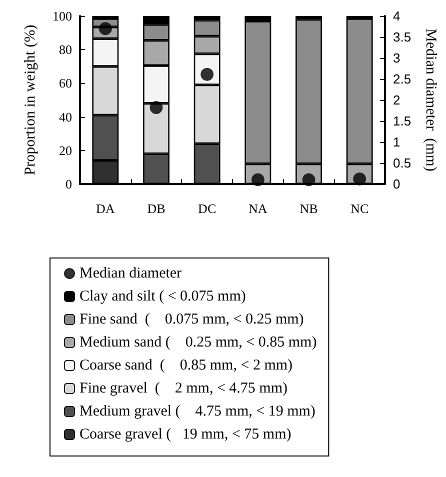  Describe the element at coordinates (156, 208) in the screenshot. I see `x-tick-label: DB` at that location.